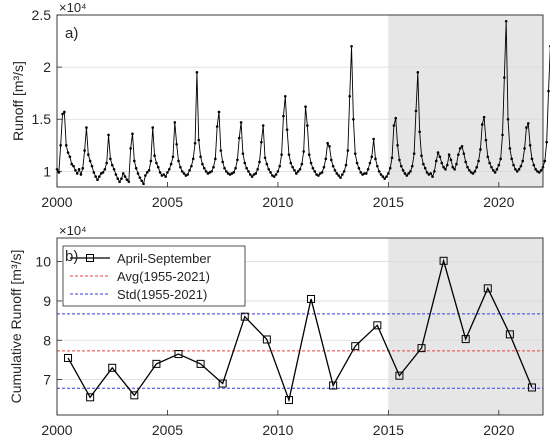 The height and width of the screenshot is (443, 550). Describe the element at coordinates (18, 101) in the screenshot. I see `y-axis-label: Runoff [m³/s]` at that location.